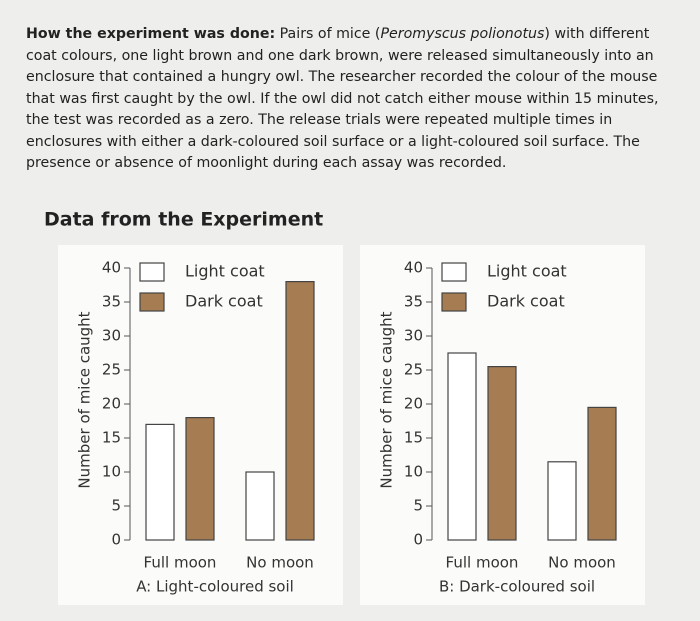 This screenshot has width=700, height=621. I want to click on intro-text: Pairs of mice (, so click(328, 34).